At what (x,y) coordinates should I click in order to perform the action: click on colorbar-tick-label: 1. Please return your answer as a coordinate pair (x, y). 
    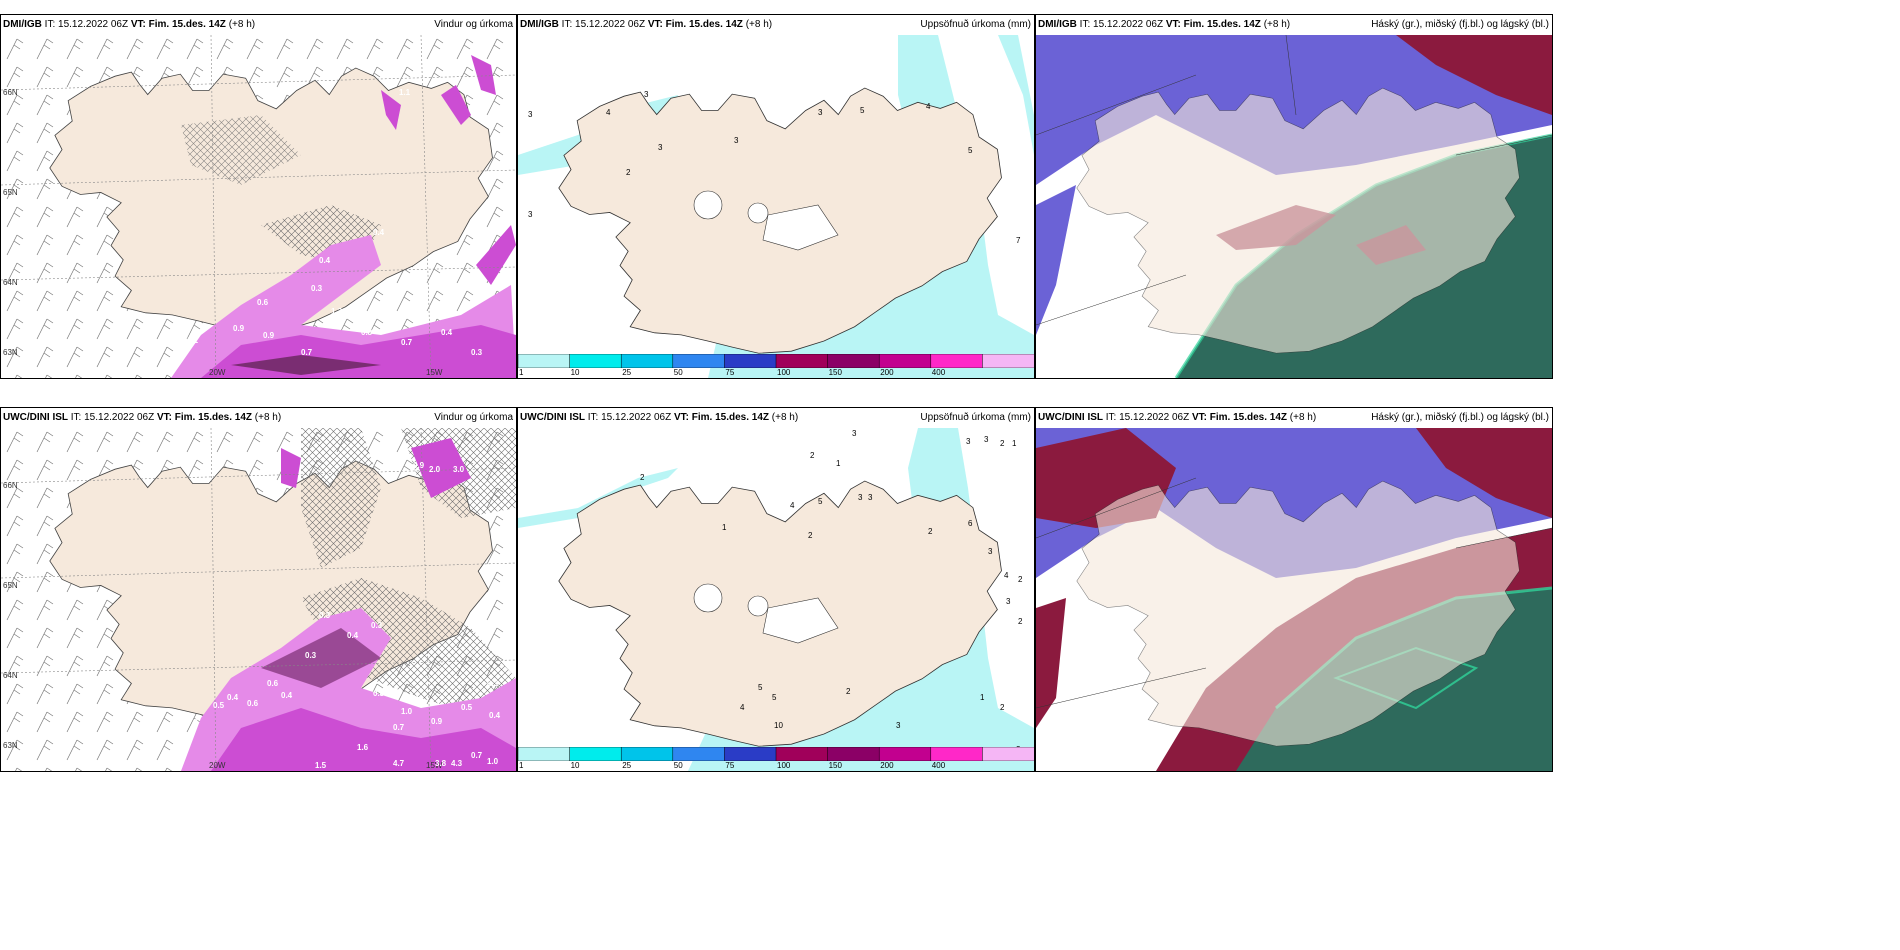
    Looking at the image, I should click on (521, 765).